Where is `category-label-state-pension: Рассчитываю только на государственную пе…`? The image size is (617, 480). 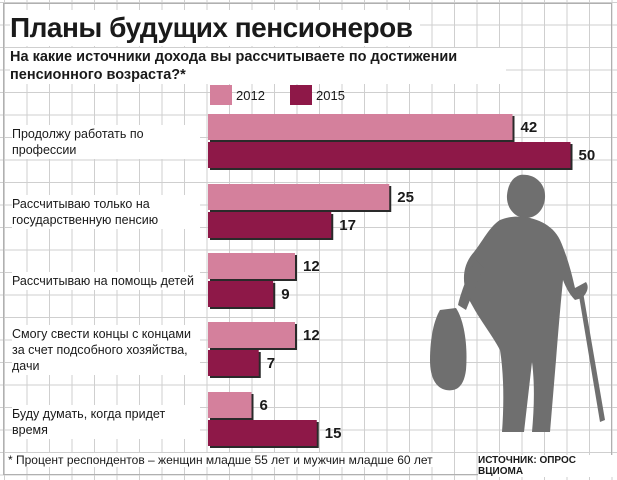
category-label-state-pension: Рассчитываю только на государственную пе… is located at coordinates (106, 212).